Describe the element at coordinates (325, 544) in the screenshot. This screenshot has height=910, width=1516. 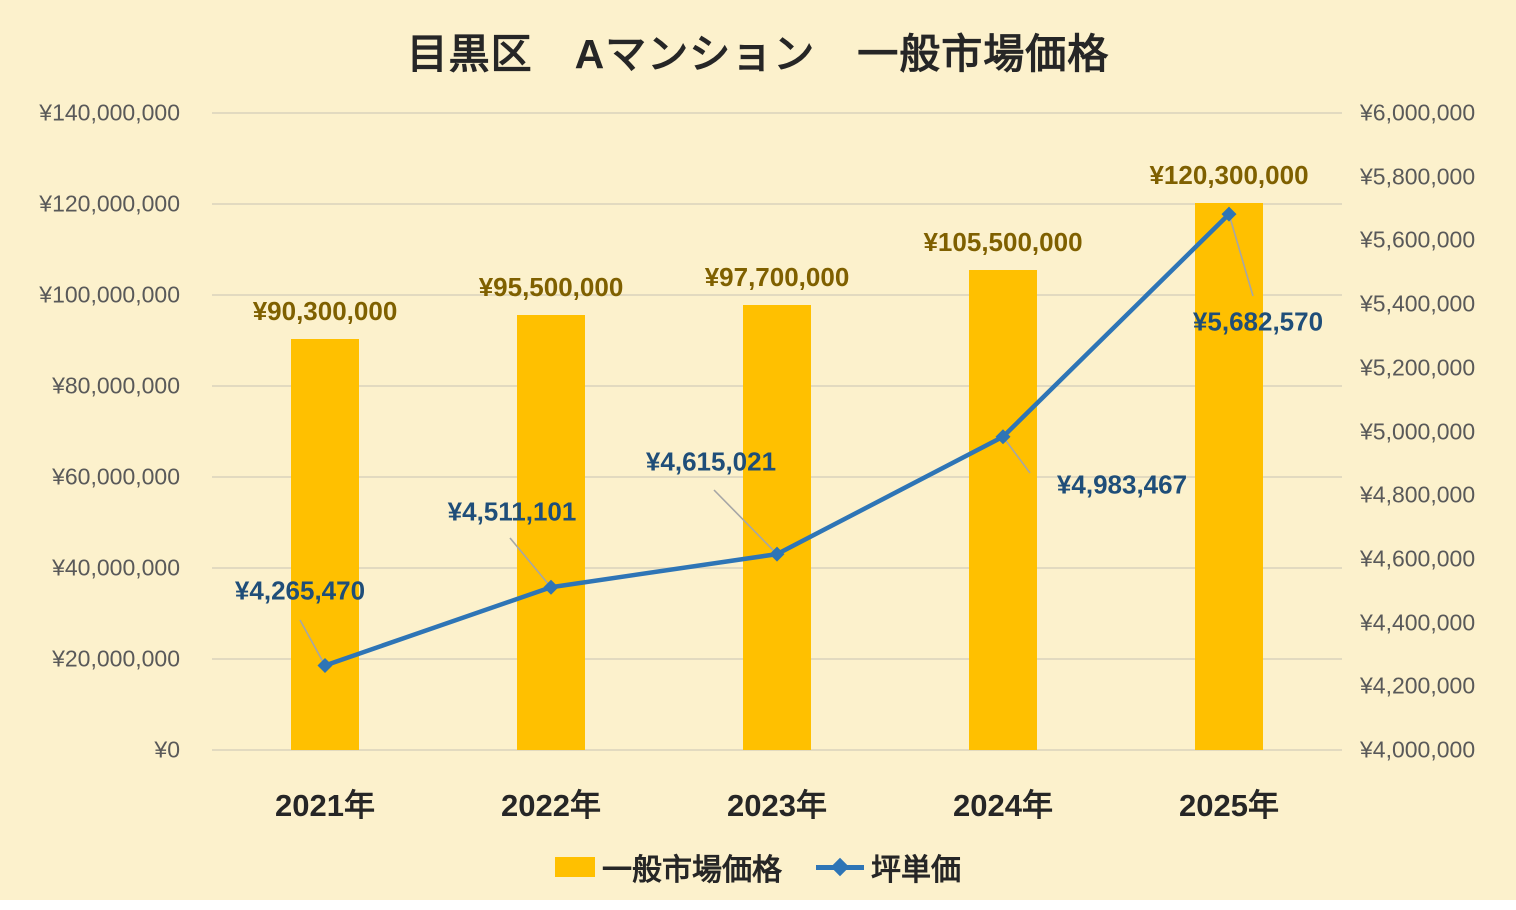
I see `bar-2021年` at that location.